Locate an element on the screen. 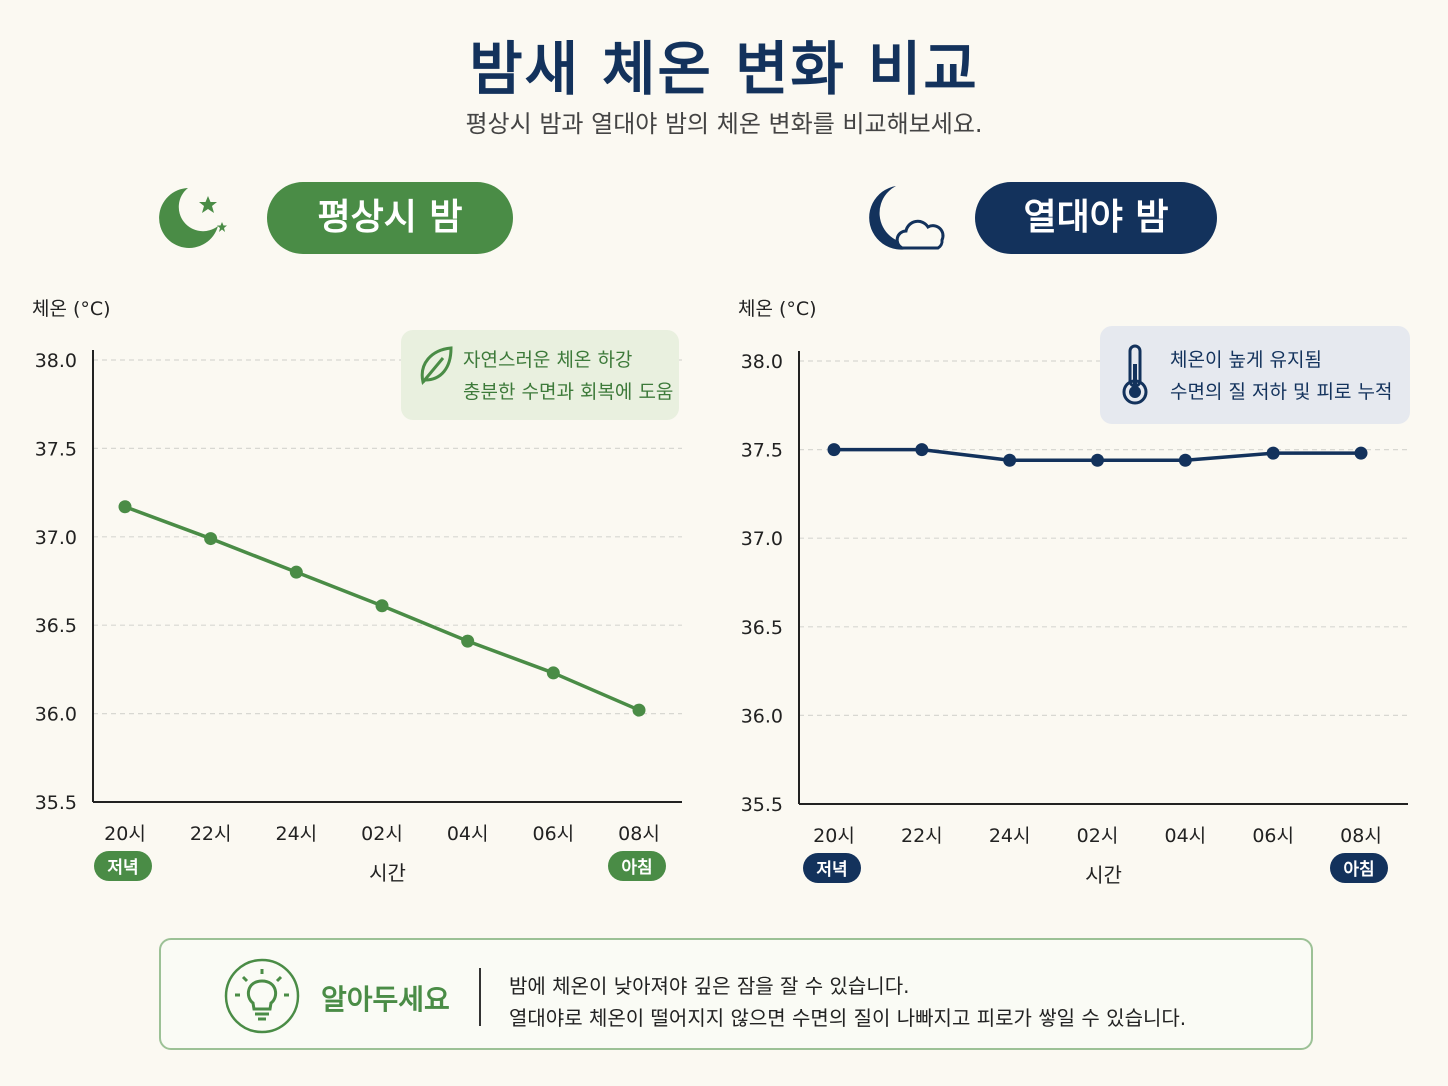 Image resolution: width=1448 pixels, height=1086 pixels. left-y-tick-label: 37.5 is located at coordinates (56, 449).